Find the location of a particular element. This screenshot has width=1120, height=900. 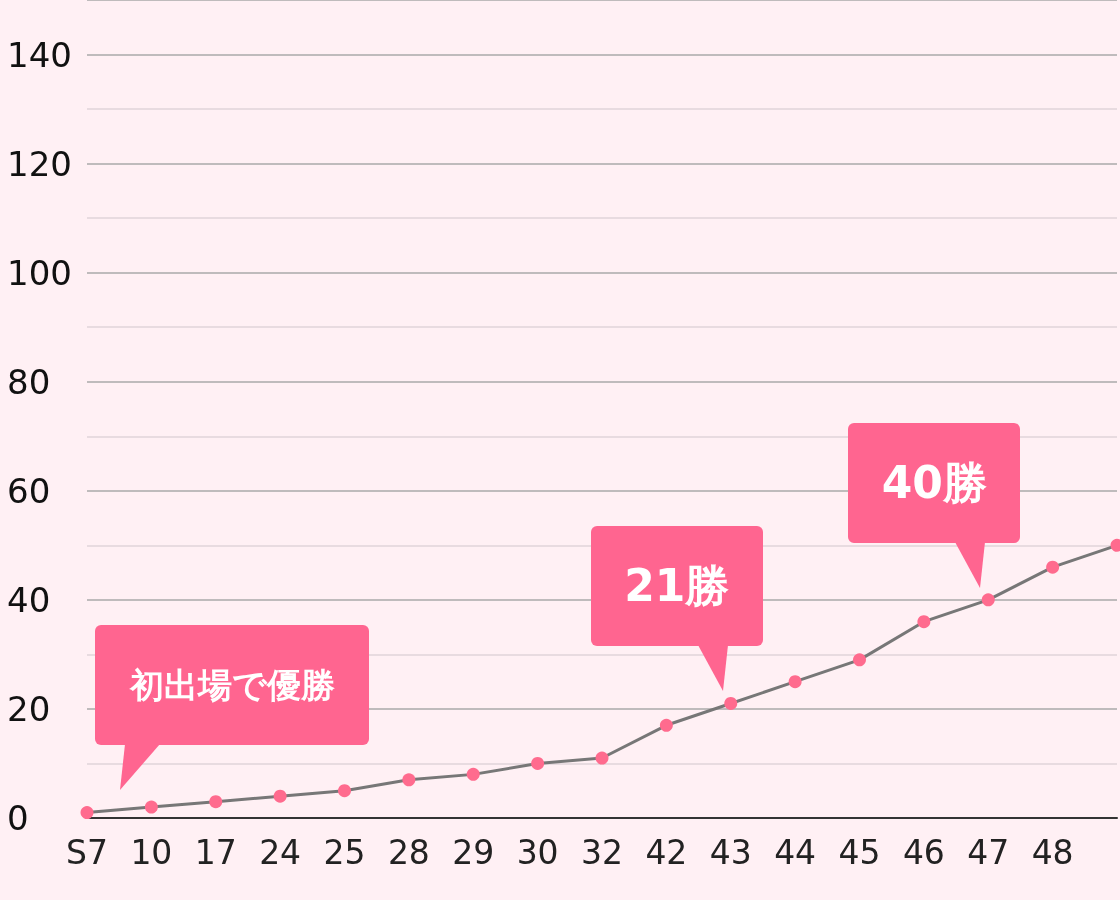

x-tick-label: 30 is located at coordinates (537, 852).